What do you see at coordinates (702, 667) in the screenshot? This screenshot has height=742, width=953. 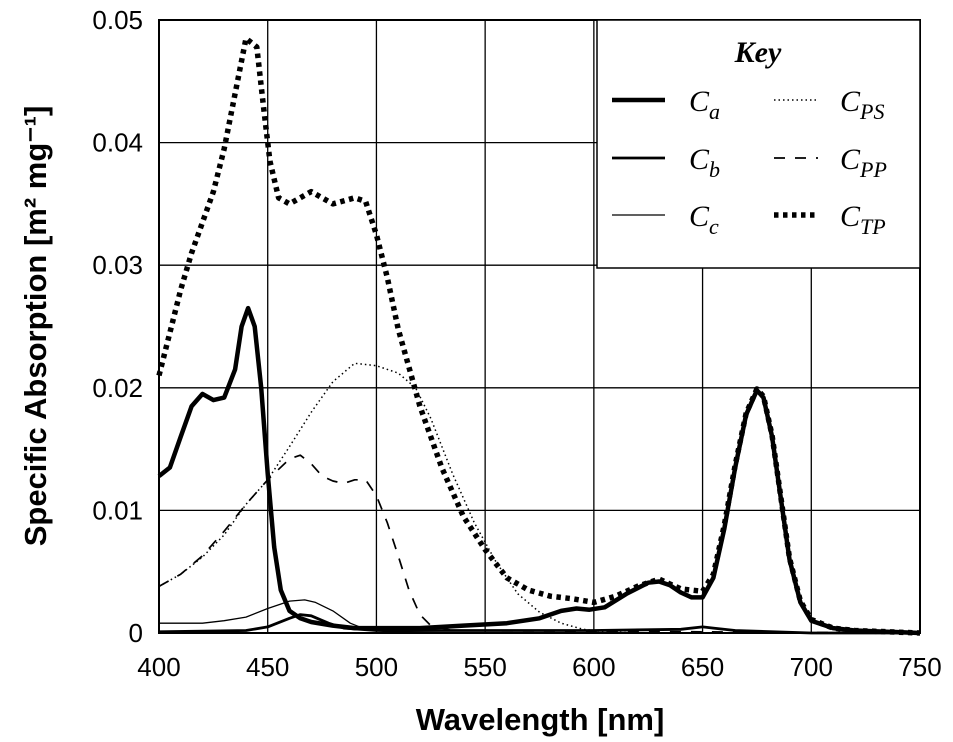 I see `x-tick-label-5: 650` at bounding box center [702, 667].